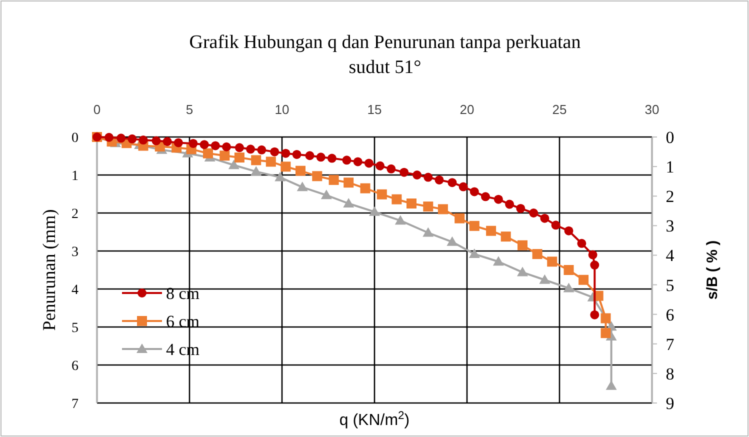 This screenshot has height=437, width=749. What do you see at coordinates (75, 252) in the screenshot?
I see `y-tick-label: 3` at bounding box center [75, 252].